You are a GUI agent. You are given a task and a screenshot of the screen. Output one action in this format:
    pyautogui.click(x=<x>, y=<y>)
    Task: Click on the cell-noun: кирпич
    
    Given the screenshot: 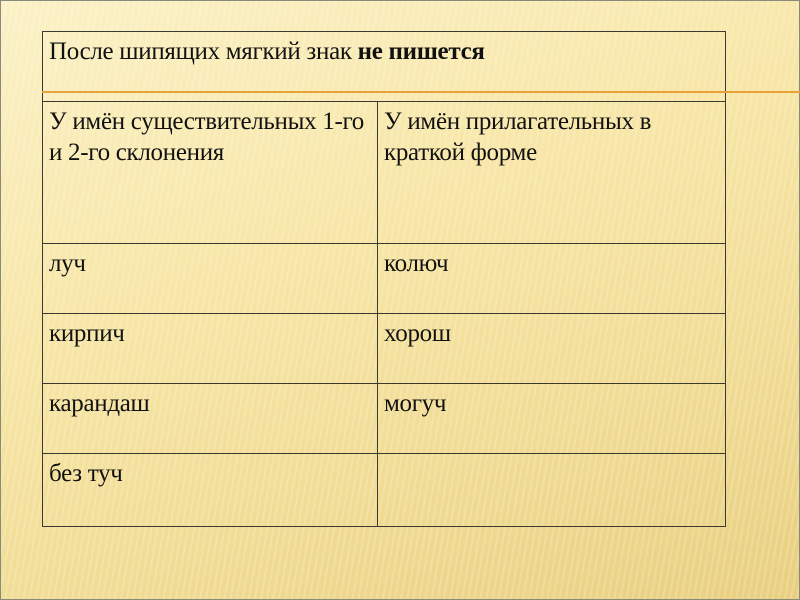 What is the action you would take?
    pyautogui.click(x=210, y=348)
    